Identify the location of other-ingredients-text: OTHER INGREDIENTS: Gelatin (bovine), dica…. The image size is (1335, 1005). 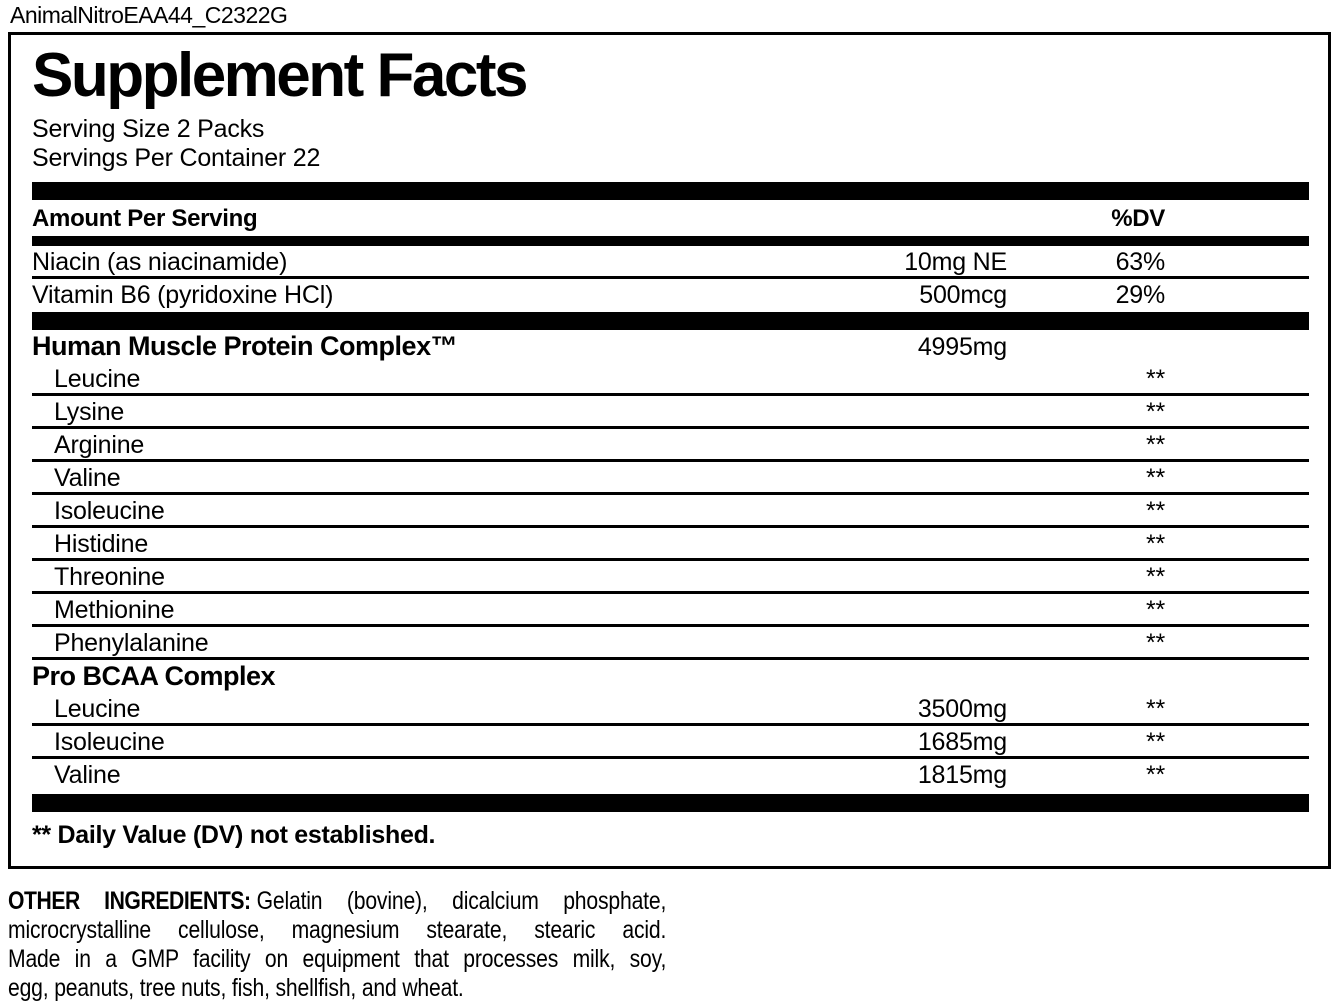
(337, 945).